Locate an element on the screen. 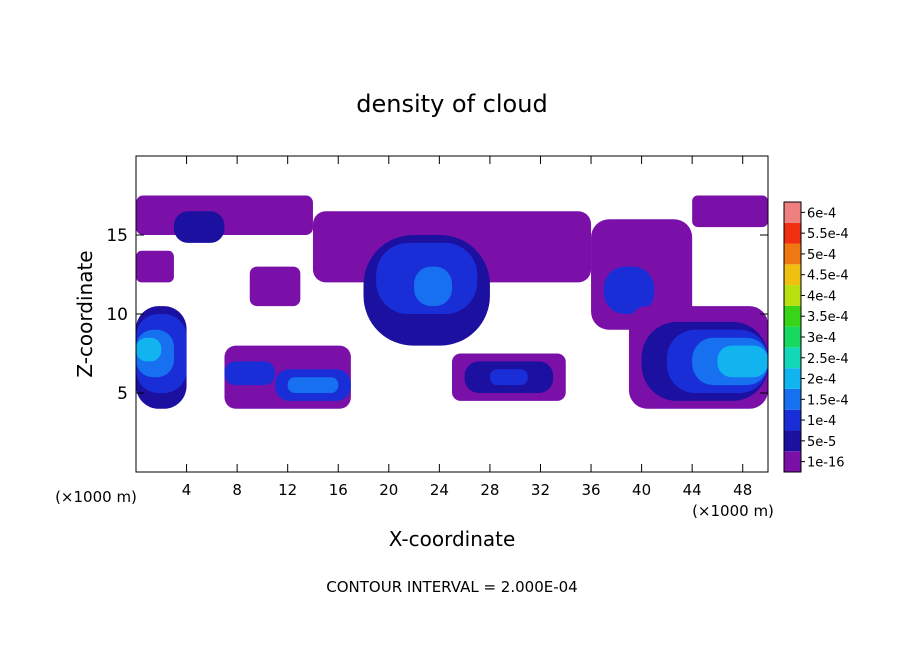 Image resolution: width=904 pixels, height=654 pixels. colorbar-label: 2.5e-4 is located at coordinates (828, 359).